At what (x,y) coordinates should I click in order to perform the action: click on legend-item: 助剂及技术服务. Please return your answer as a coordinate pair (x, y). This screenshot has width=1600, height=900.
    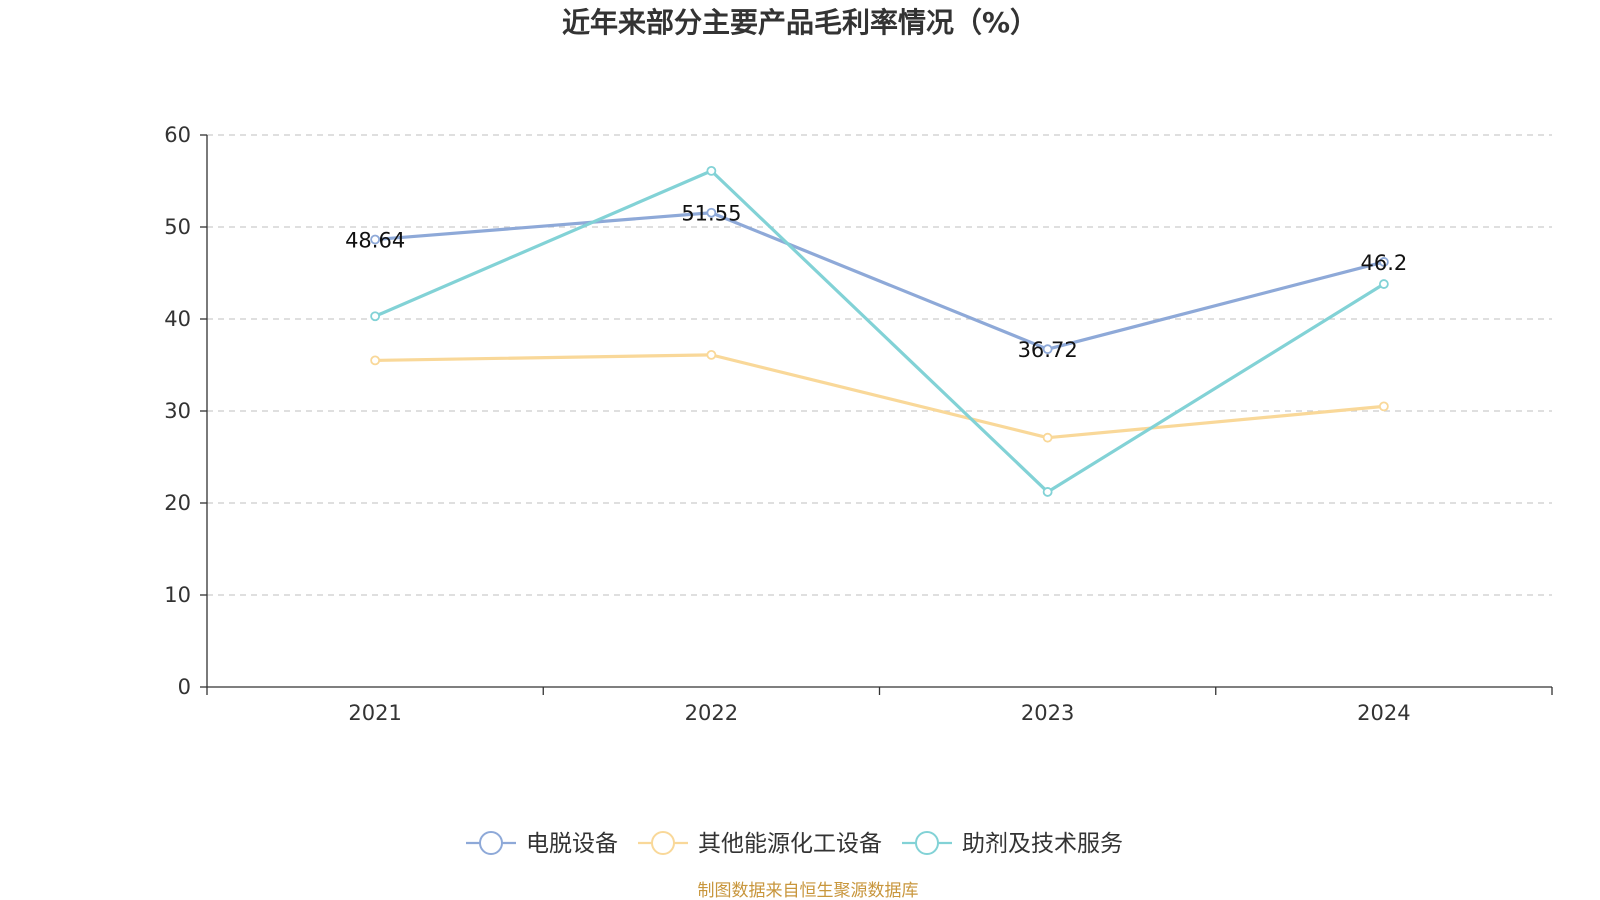
    Looking at the image, I should click on (1012, 844).